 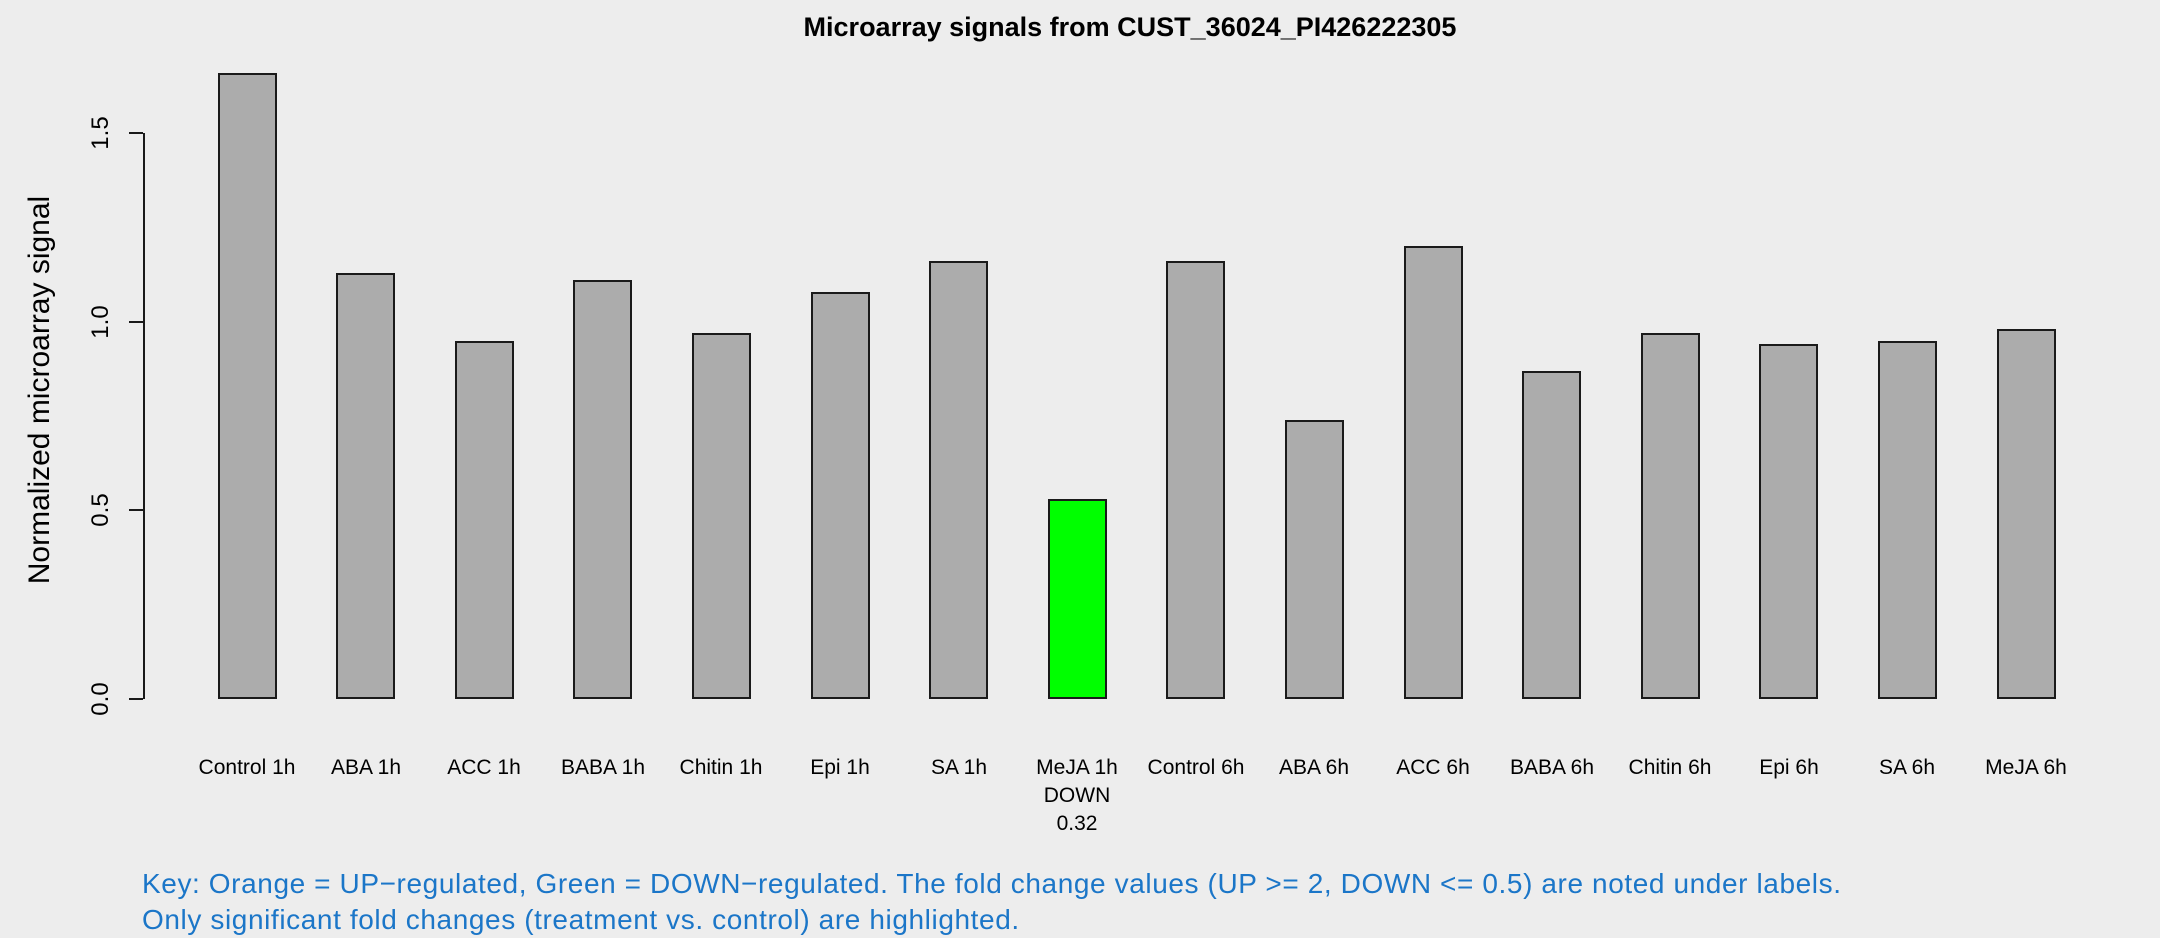 I want to click on x-label-text: ACC 6h, so click(x=1433, y=767).